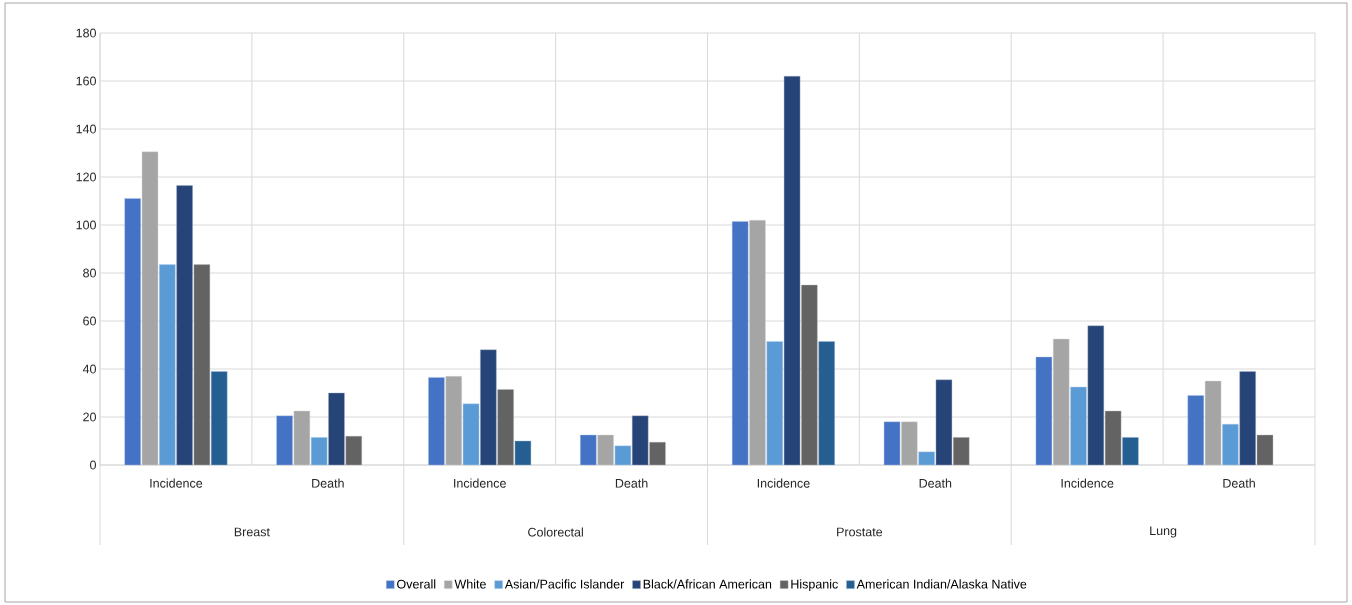 This screenshot has width=1352, height=605. What do you see at coordinates (86, 81) in the screenshot?
I see `y-tick-label: 160` at bounding box center [86, 81].